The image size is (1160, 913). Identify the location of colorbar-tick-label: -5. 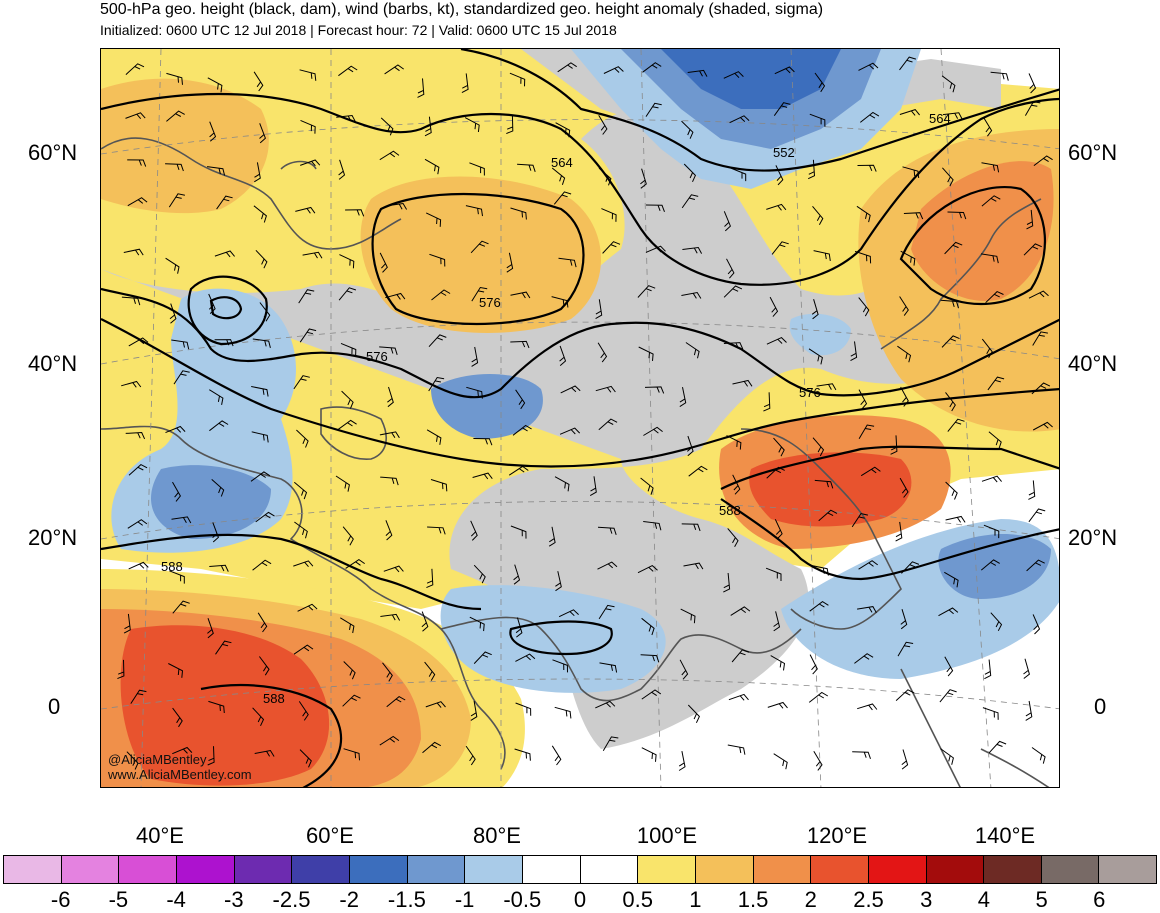
(118, 899).